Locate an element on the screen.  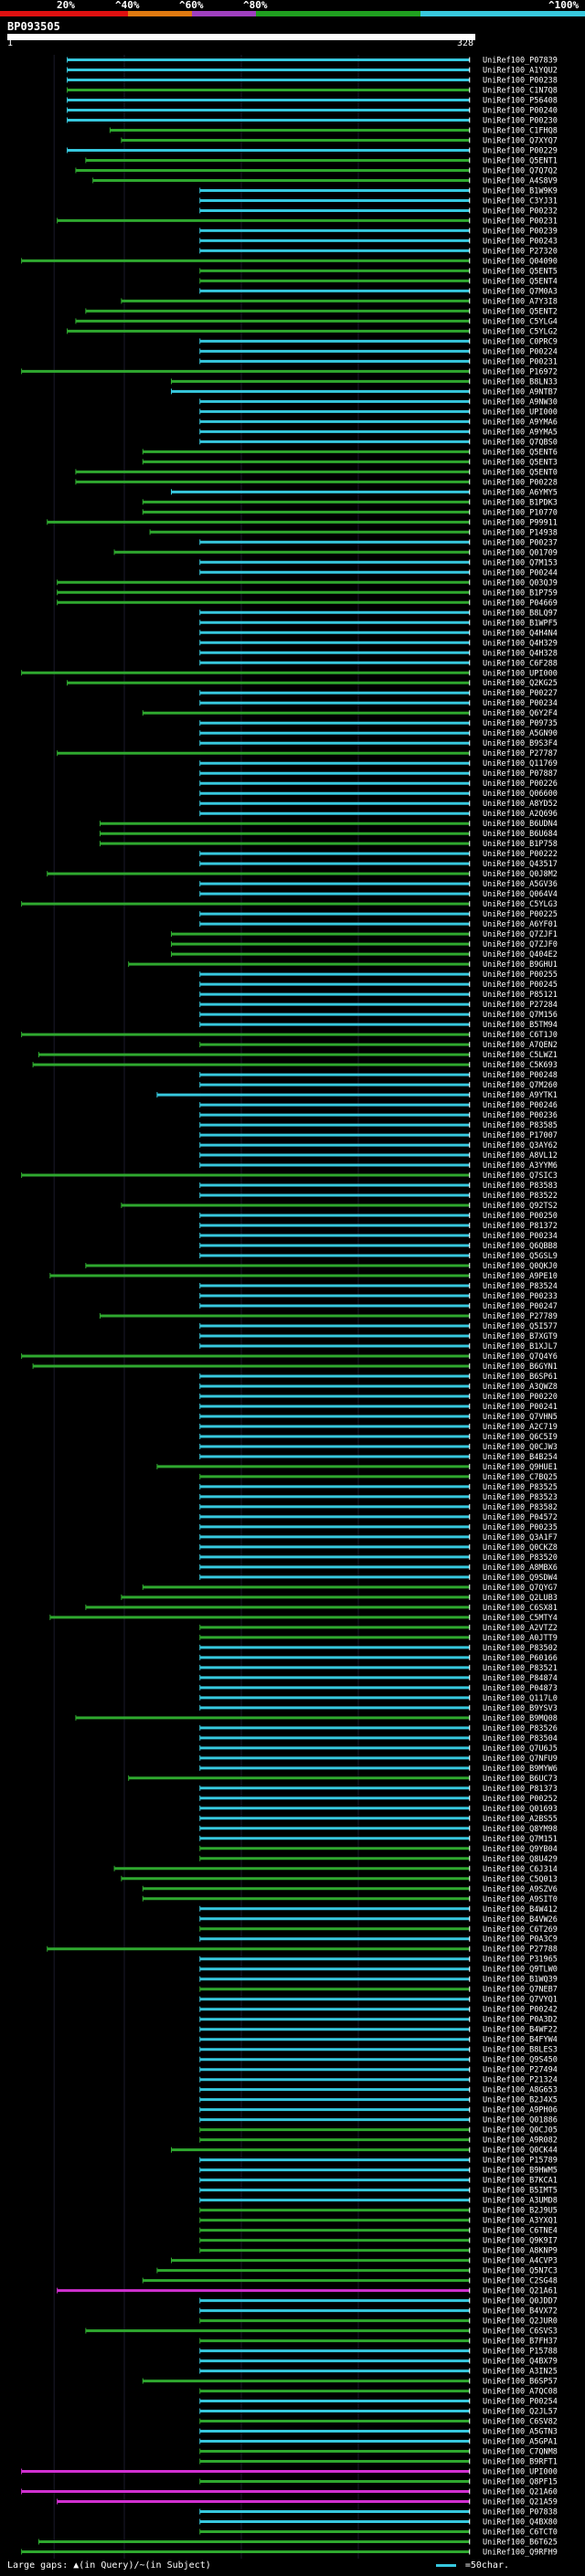
hit-label: UniRef100_A8MBX6 is located at coordinates (520, 1568).